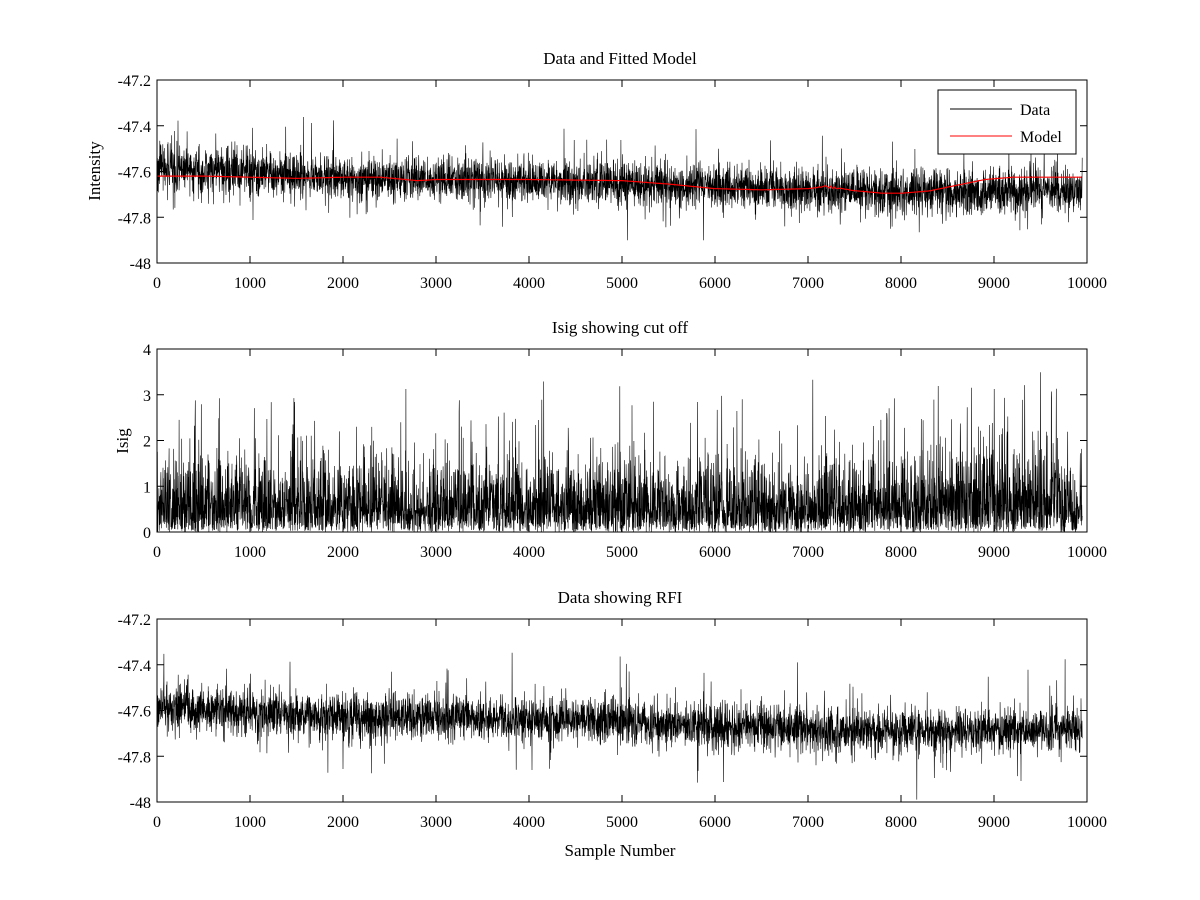 The width and height of the screenshot is (1200, 900). What do you see at coordinates (147, 396) in the screenshot?
I see `y-tick-label: 3` at bounding box center [147, 396].